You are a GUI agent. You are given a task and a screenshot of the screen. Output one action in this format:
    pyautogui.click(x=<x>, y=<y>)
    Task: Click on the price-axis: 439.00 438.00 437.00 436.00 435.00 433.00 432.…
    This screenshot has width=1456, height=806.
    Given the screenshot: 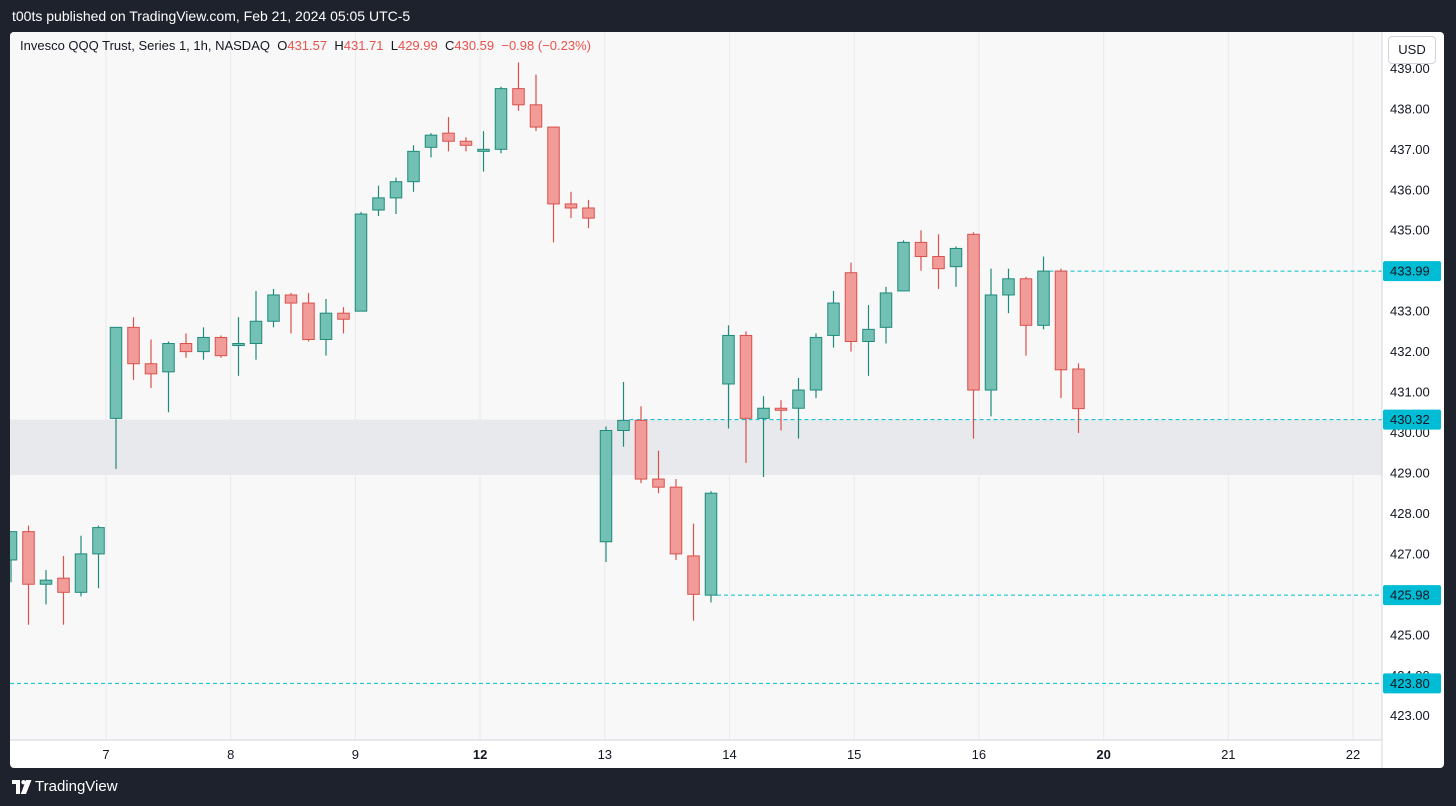 What is the action you would take?
    pyautogui.click(x=1410, y=392)
    